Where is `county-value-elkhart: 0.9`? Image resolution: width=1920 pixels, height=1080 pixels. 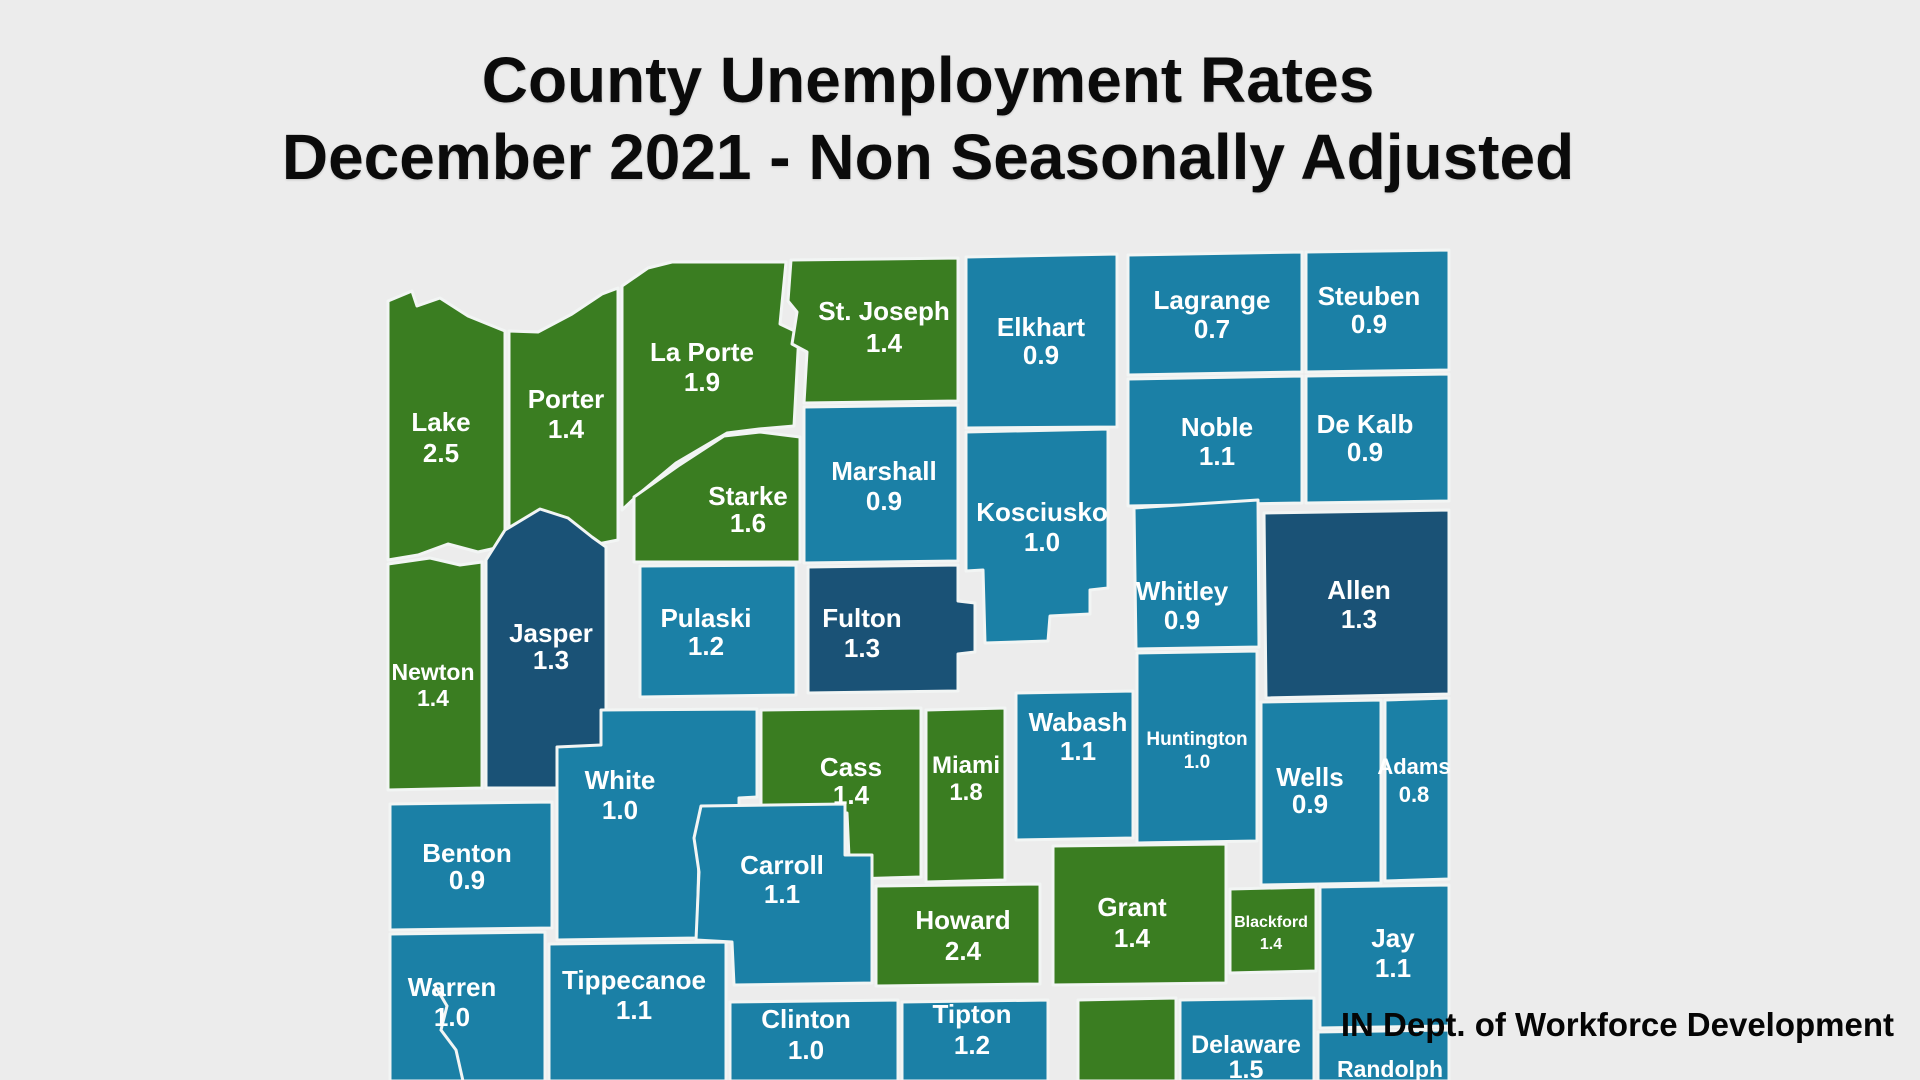
county-value-elkhart: 0.9 is located at coordinates (1041, 355).